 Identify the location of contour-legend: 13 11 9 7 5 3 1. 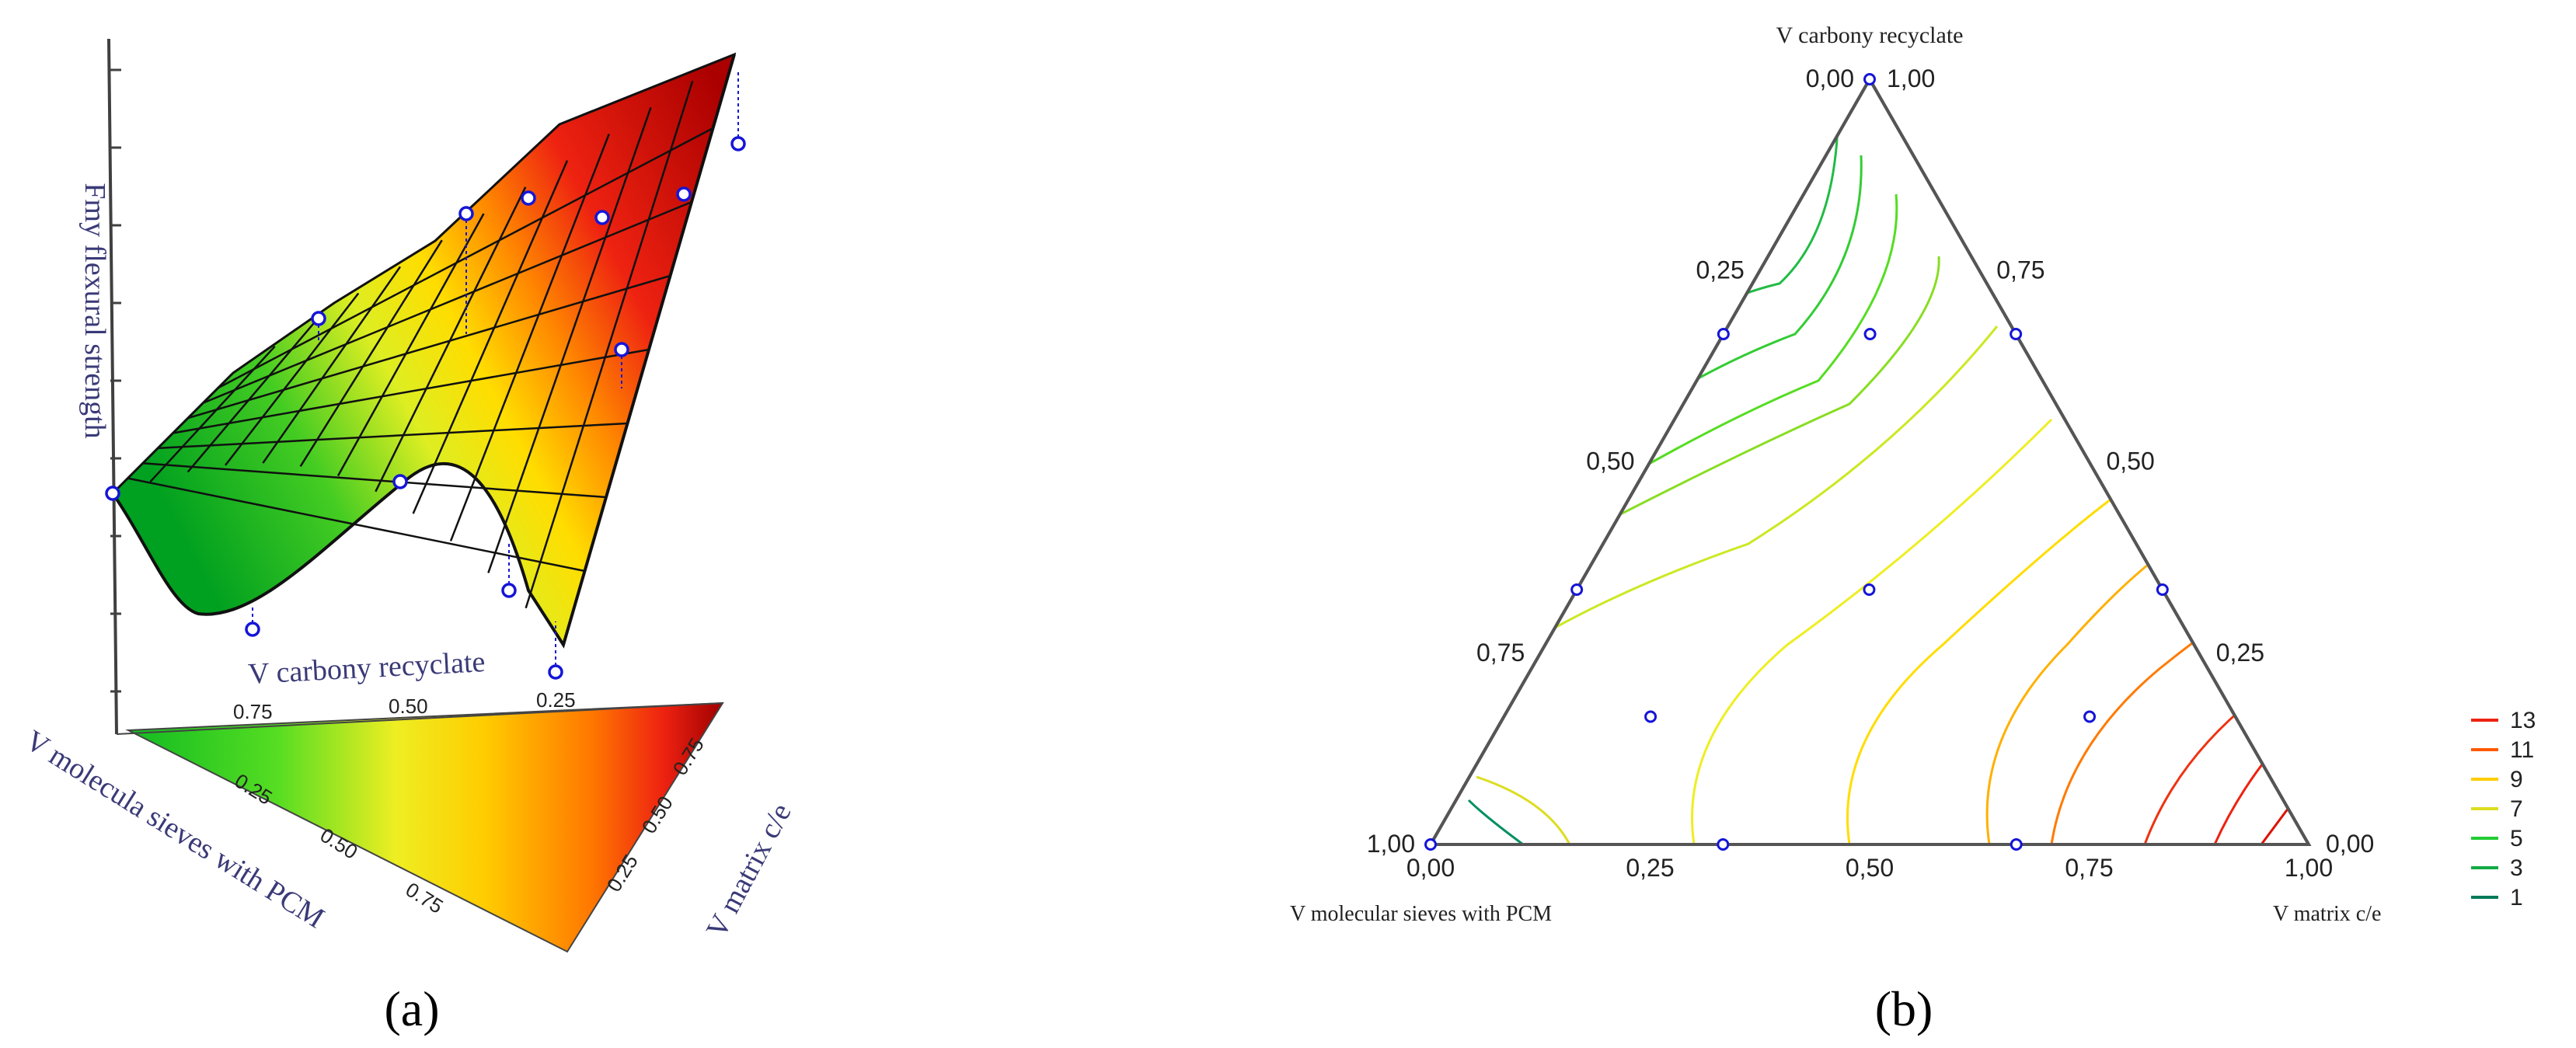
(2503, 809).